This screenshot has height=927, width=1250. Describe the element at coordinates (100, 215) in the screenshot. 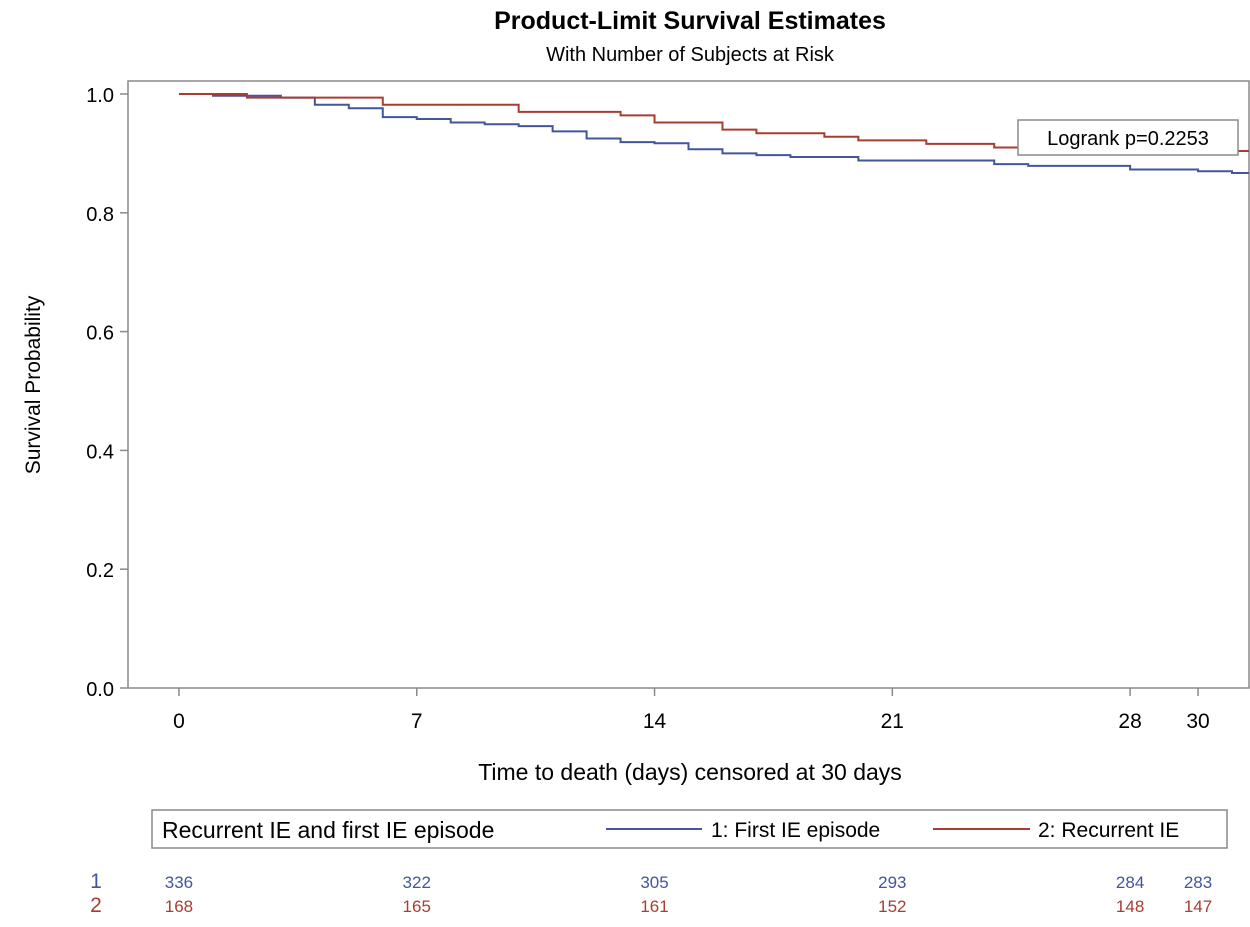

I see `y-tick-label: 0.8` at that location.